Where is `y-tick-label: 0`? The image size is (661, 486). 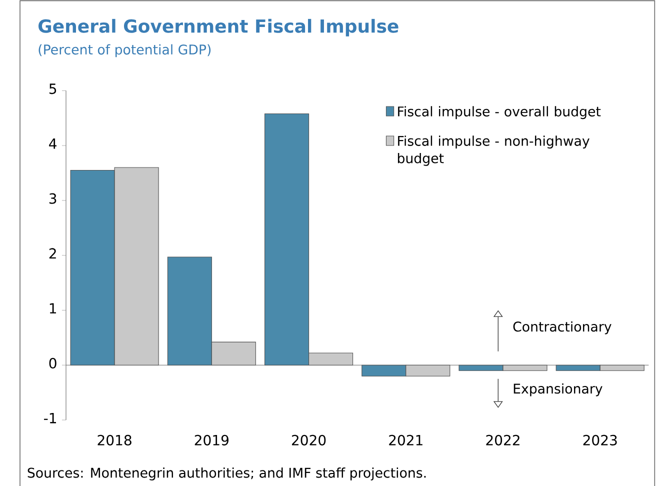
y-tick-label: 0 is located at coordinates (52, 363).